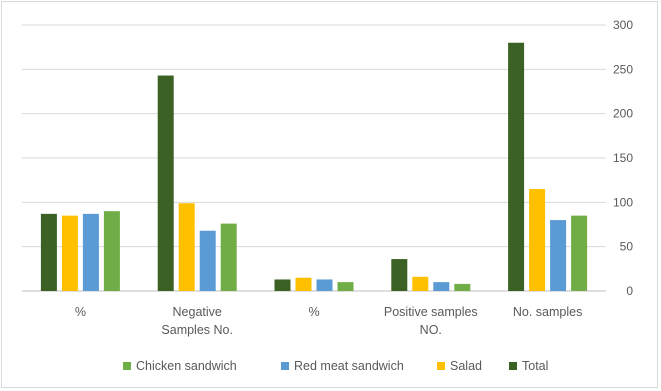  What do you see at coordinates (623, 114) in the screenshot?
I see `y-tick-label: 200` at bounding box center [623, 114].